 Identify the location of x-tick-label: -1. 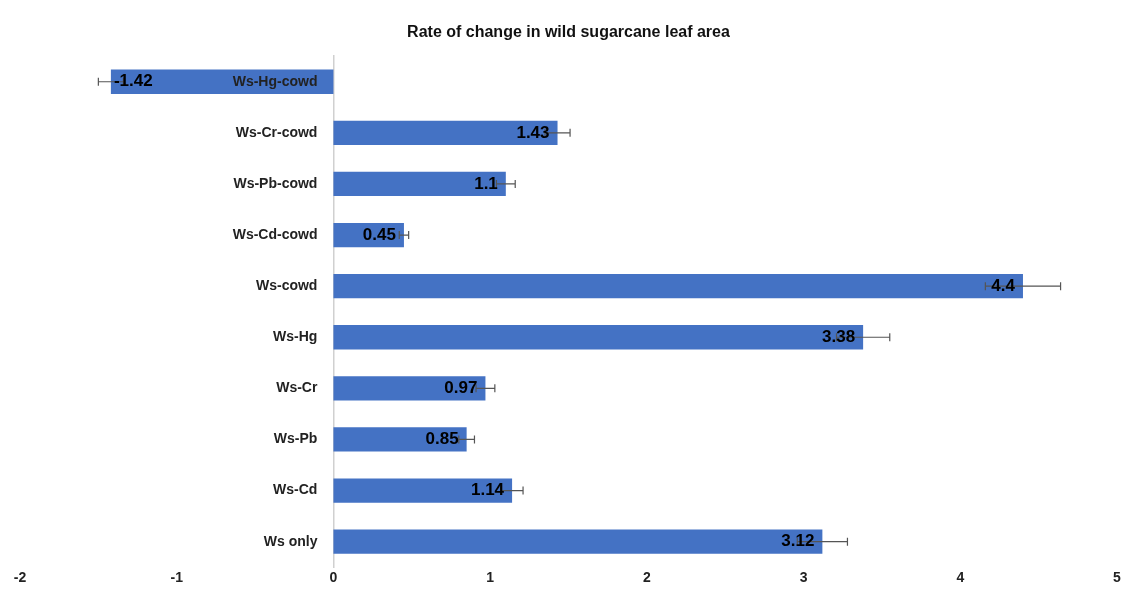
(177, 577).